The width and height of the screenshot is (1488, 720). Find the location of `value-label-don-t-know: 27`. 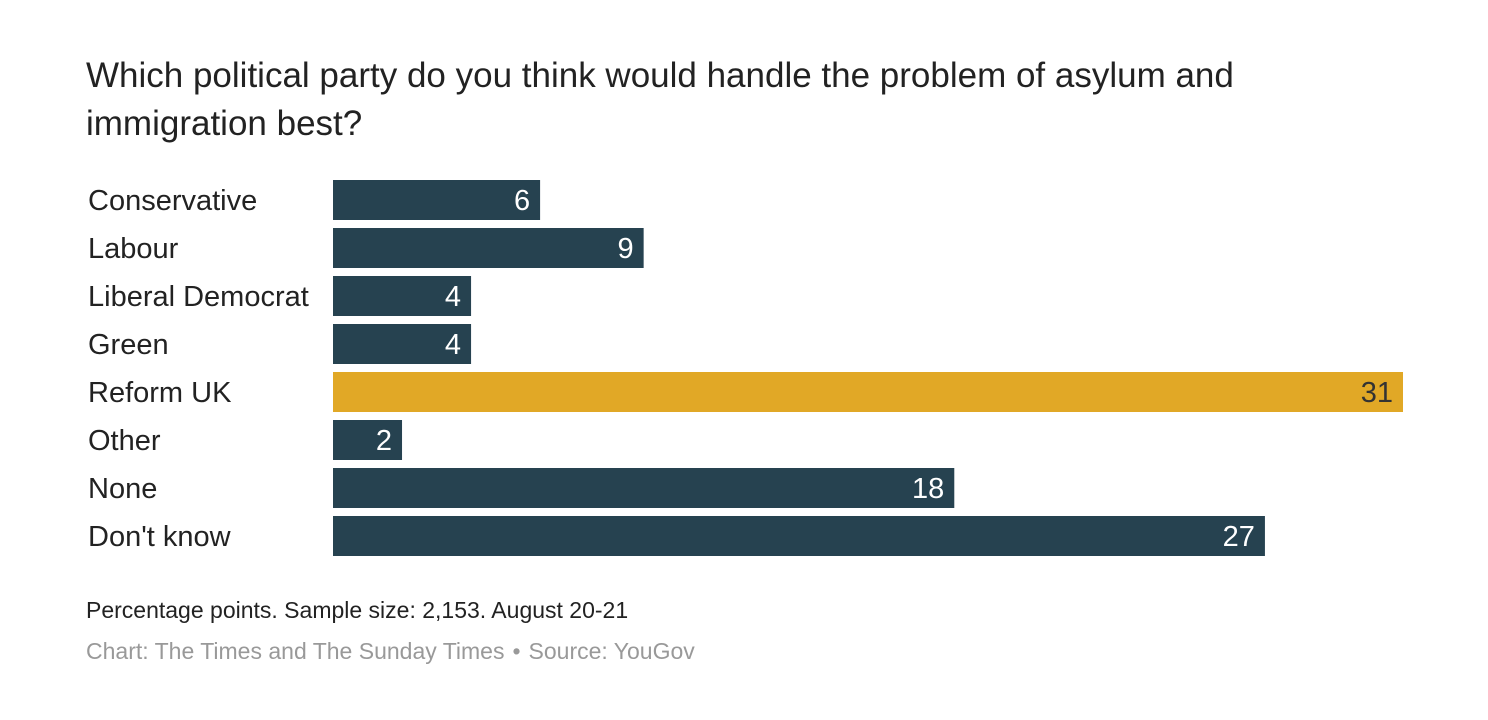

value-label-don-t-know: 27 is located at coordinates (1239, 537).